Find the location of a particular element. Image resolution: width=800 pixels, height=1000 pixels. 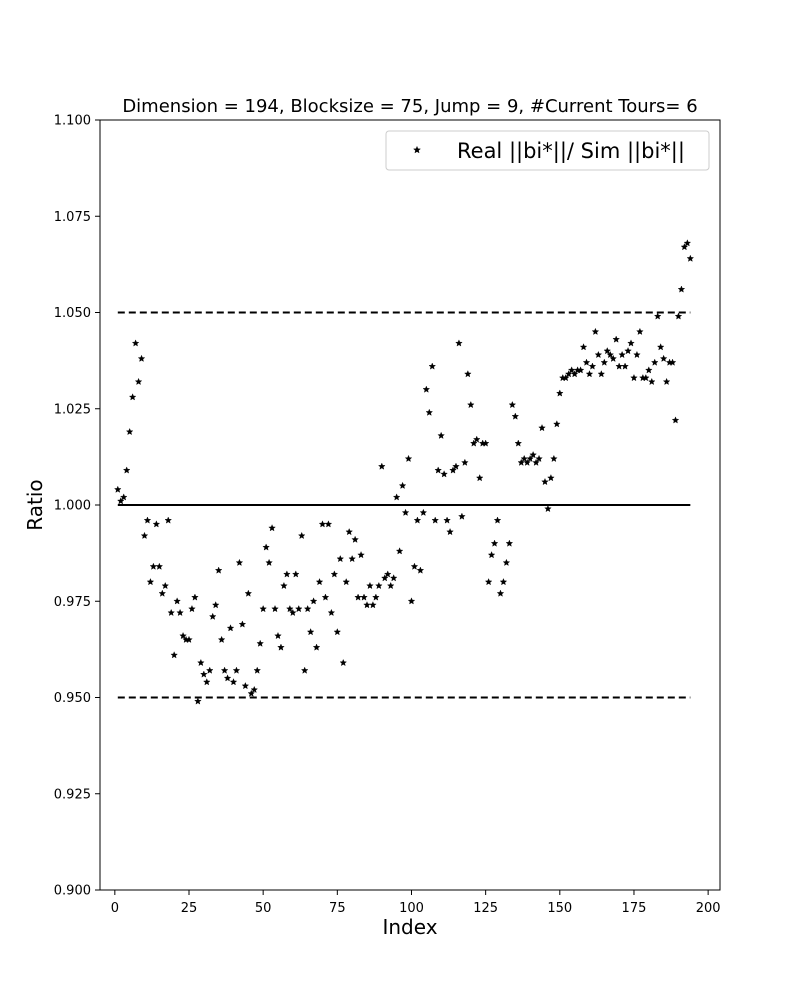

x-axis-ticks: 0 25 50 75 100 125 150 175 200 is located at coordinates (416, 903).